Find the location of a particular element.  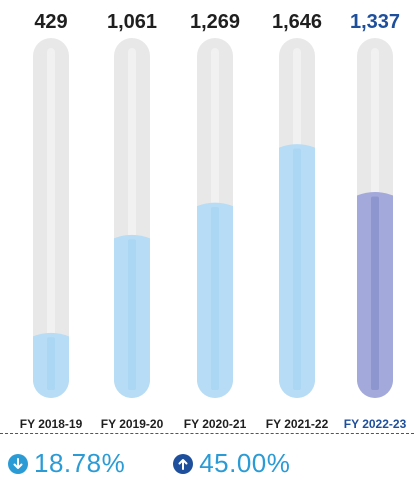

arrow-down-circle-icon is located at coordinates (18, 463).